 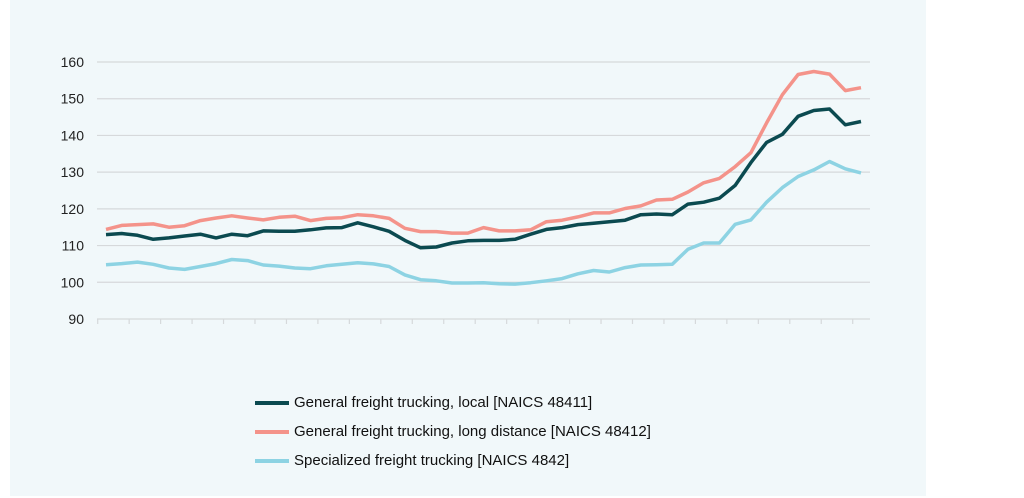 What do you see at coordinates (76, 319) in the screenshot?
I see `y-tick-label: 90` at bounding box center [76, 319].